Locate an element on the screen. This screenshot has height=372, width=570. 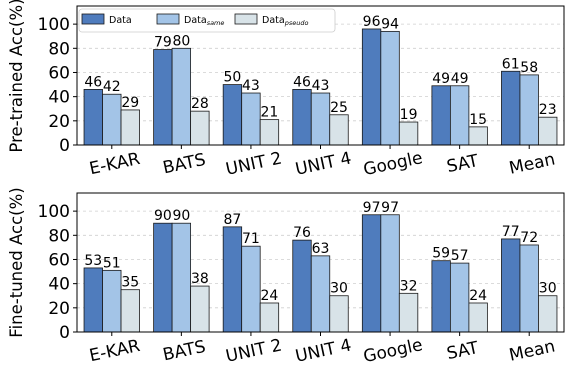
bar-value-label: 58 is located at coordinates (529, 68).